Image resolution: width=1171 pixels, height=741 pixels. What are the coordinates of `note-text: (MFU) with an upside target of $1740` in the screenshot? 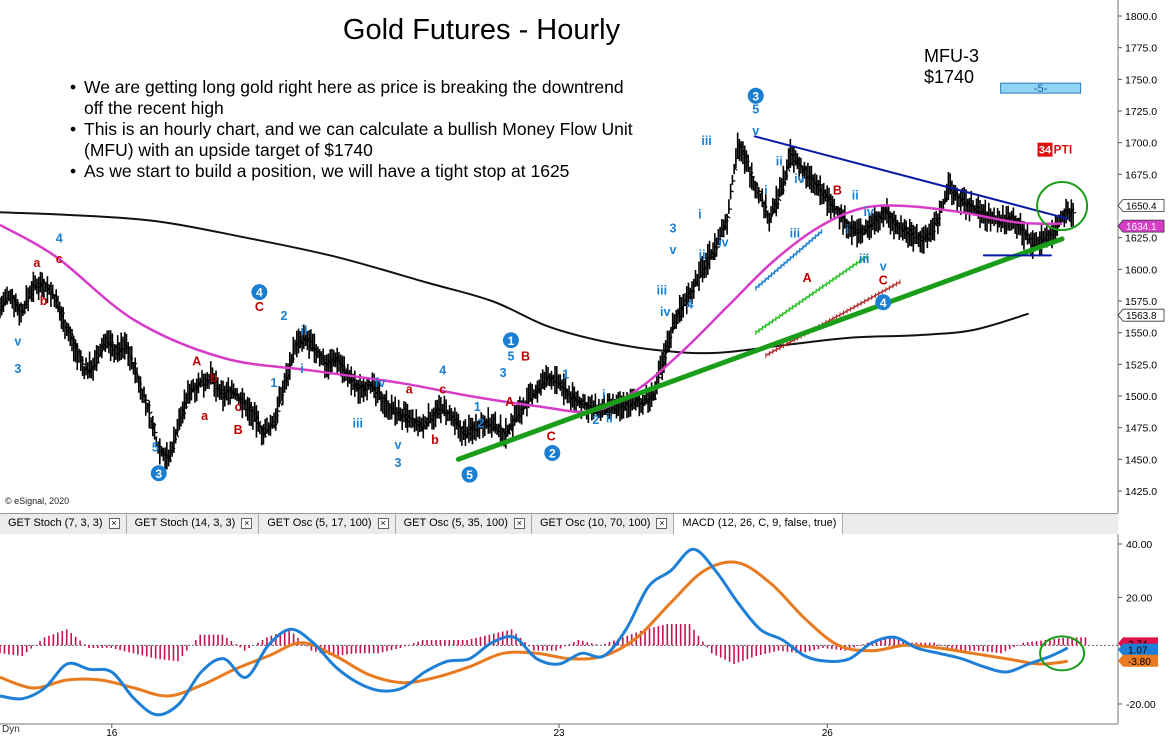 It's located at (228, 150).